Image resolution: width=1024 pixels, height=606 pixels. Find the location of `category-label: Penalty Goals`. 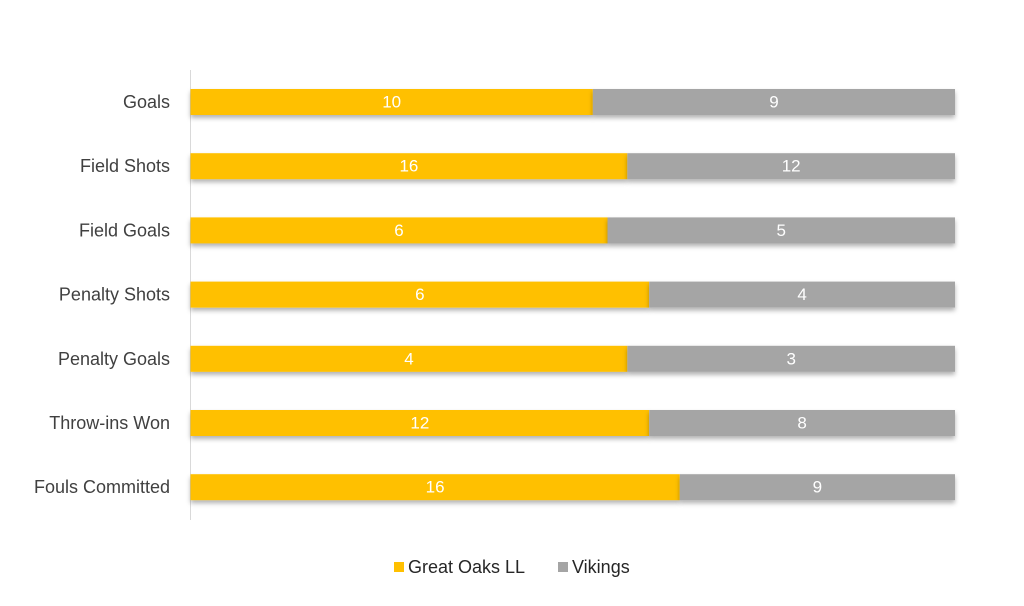

category-label: Penalty Goals is located at coordinates (114, 359).